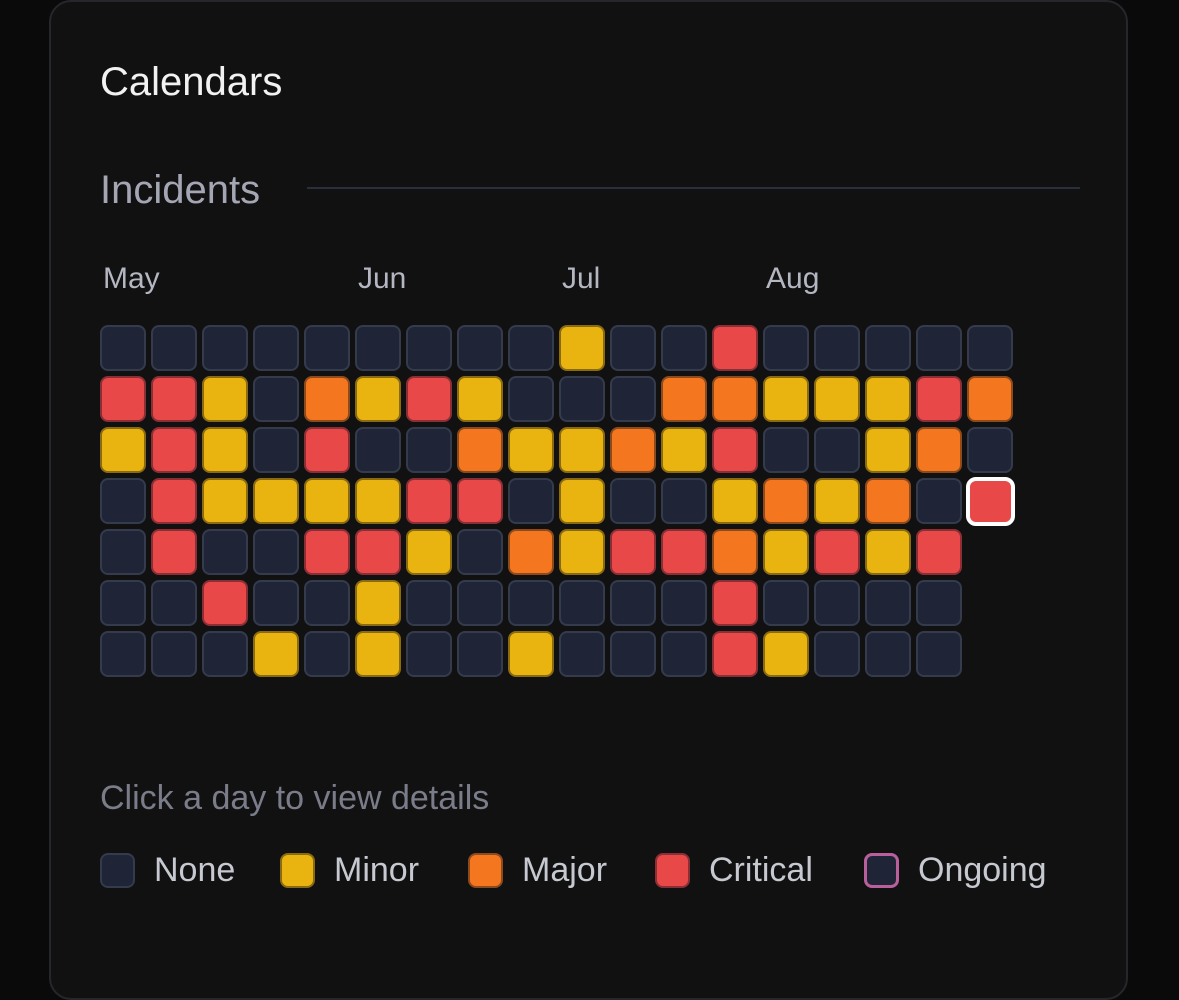 The height and width of the screenshot is (1000, 1179). I want to click on calendar-day-w15-d3, so click(837, 450).